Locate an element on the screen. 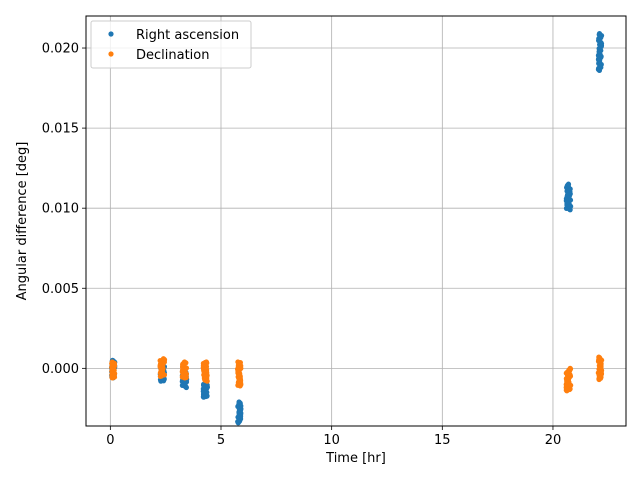 Image resolution: width=640 pixels, height=480 pixels. legend: Right ascension Declination is located at coordinates (171, 44).